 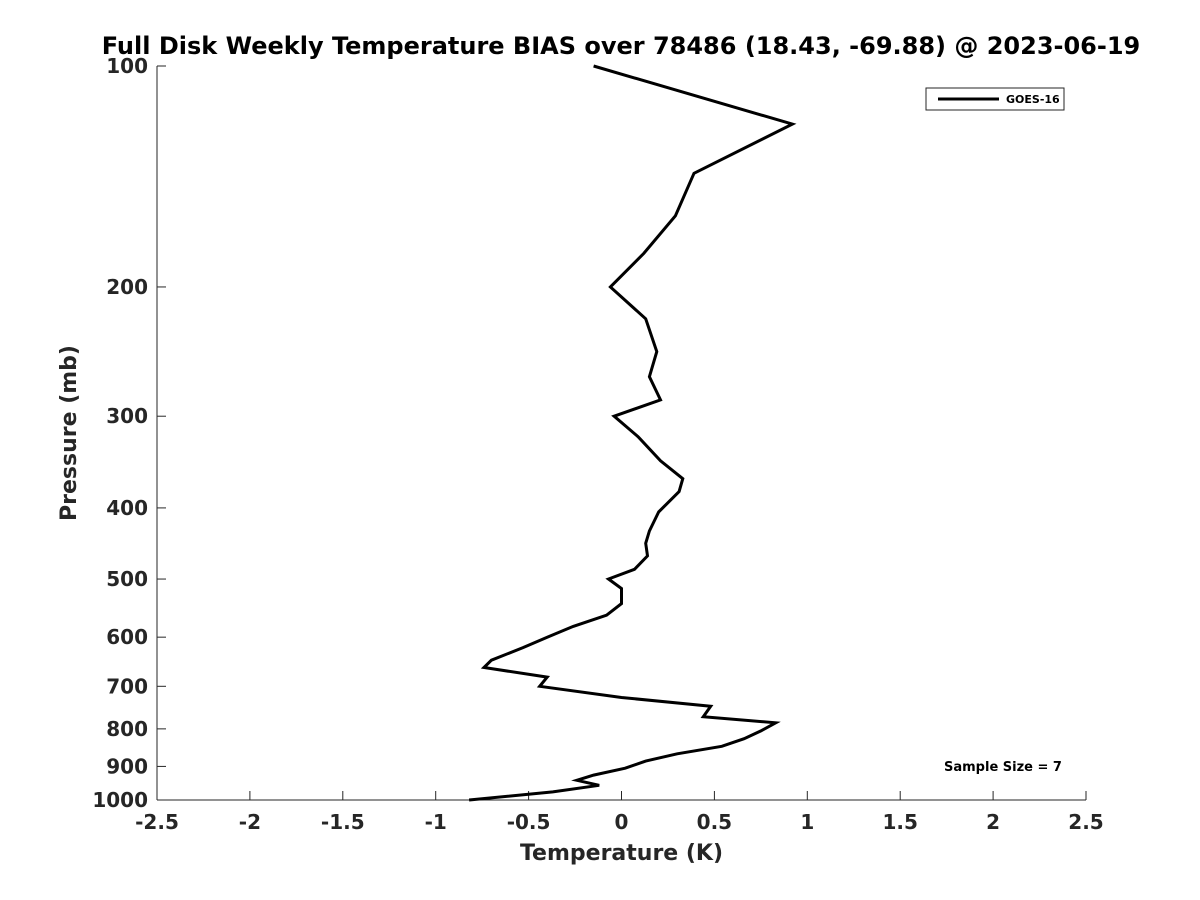 I want to click on y-tick-label: 400, so click(x=127, y=508).